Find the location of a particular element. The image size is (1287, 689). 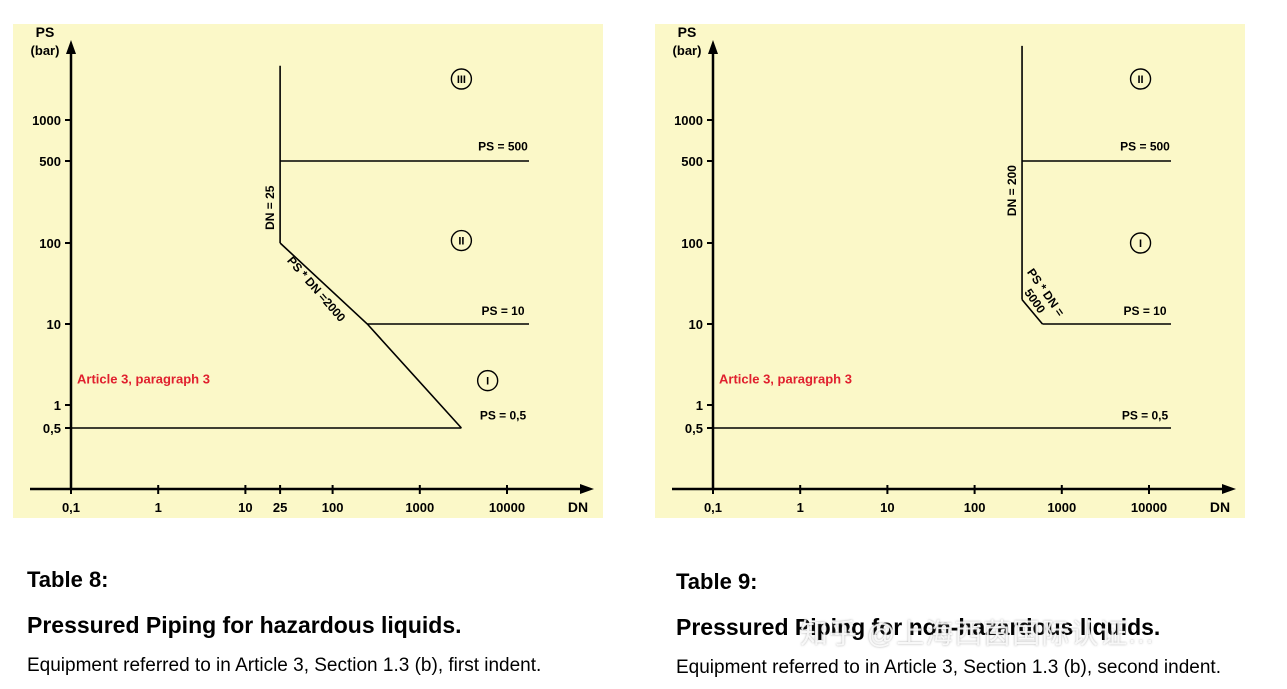

chart-2-x-tick-label-4: 1000 is located at coordinates (1061, 507).